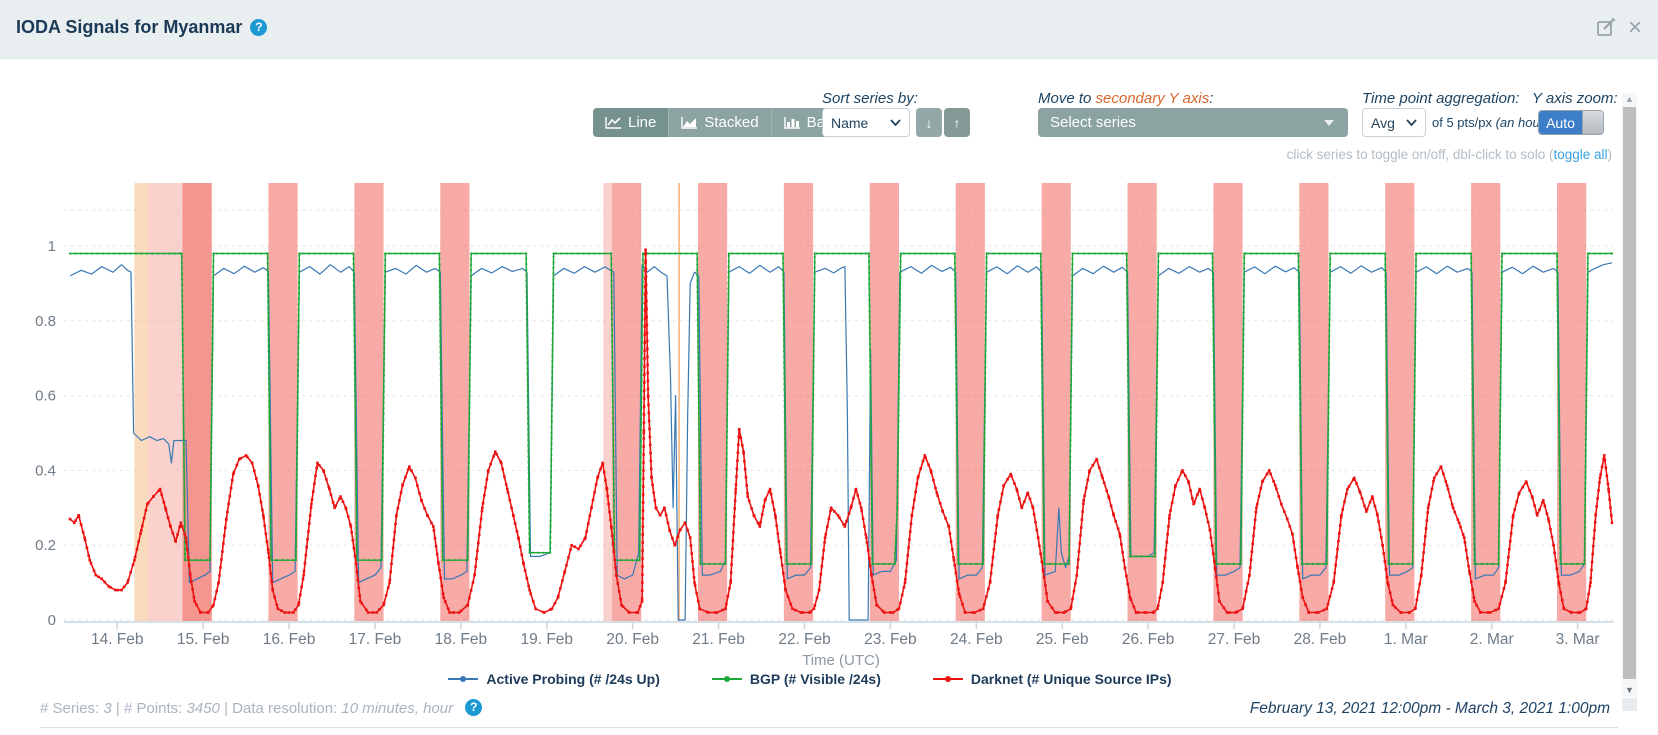 The width and height of the screenshot is (1658, 735). I want to click on stacked-button-label: Stacked, so click(731, 122).